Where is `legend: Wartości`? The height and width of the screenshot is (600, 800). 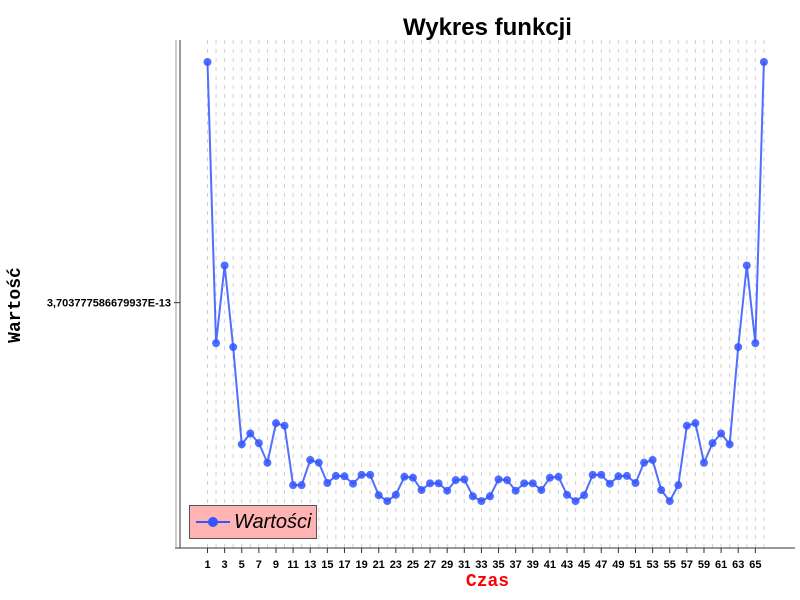 legend: Wartości is located at coordinates (253, 522).